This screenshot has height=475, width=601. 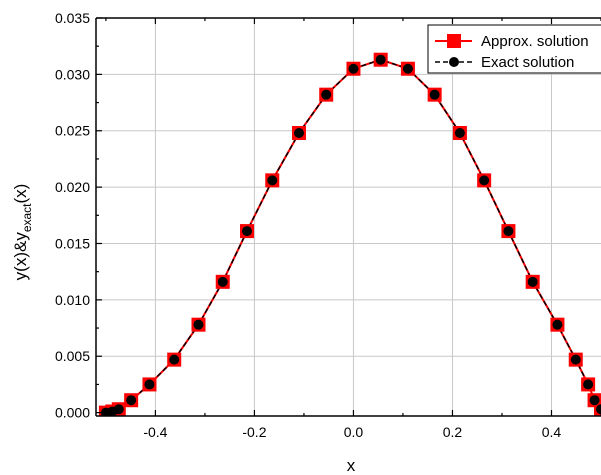 I want to click on y-axis-label-base: y(x)&y, so click(x=20, y=256).